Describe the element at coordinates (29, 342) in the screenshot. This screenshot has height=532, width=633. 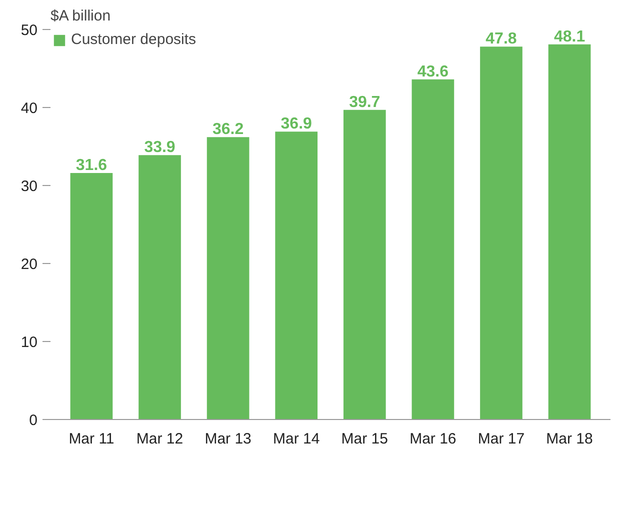
I see `y-tick-label: 10` at that location.